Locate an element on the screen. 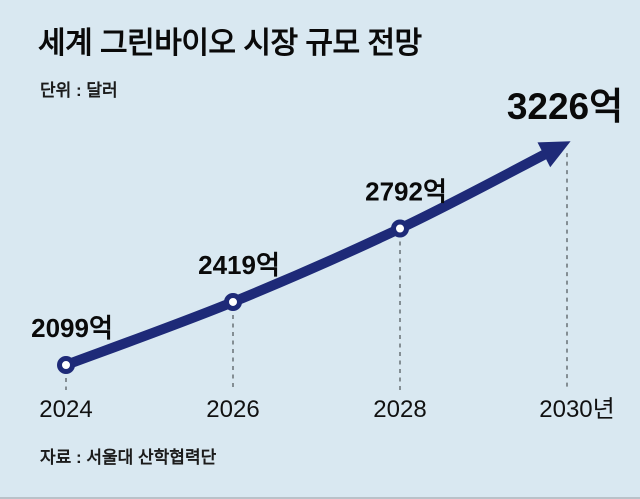 The width and height of the screenshot is (640, 499). x-axis-label: 2024 is located at coordinates (65, 409).